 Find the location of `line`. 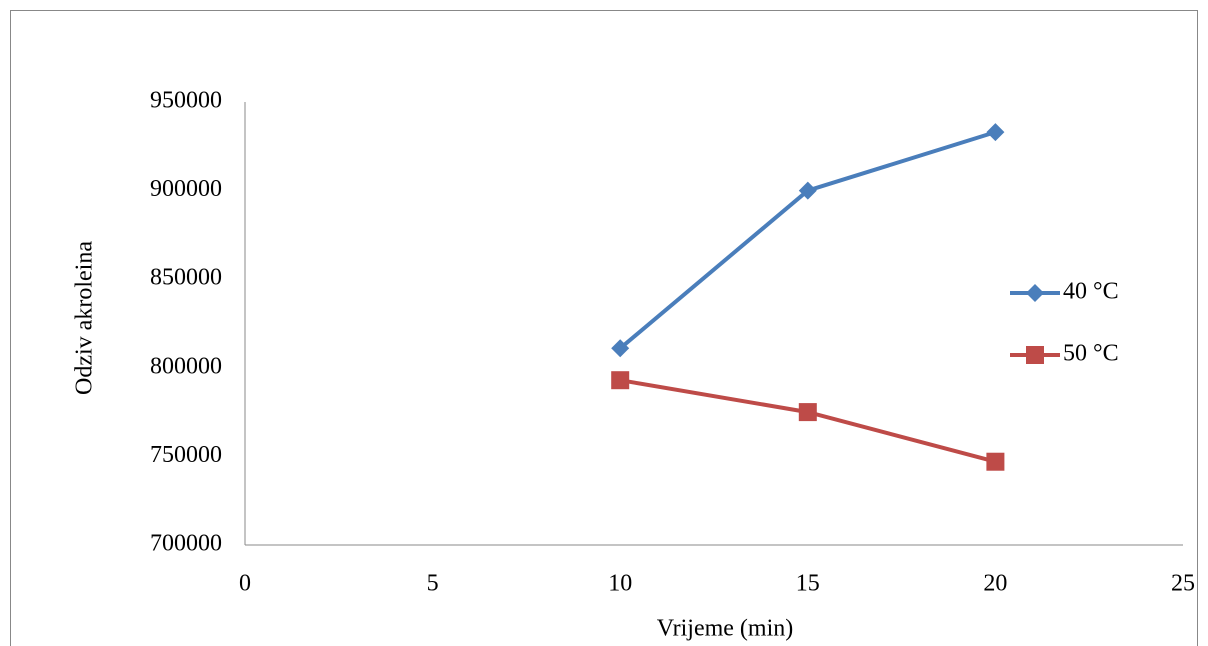

line is located at coordinates (807, 240).